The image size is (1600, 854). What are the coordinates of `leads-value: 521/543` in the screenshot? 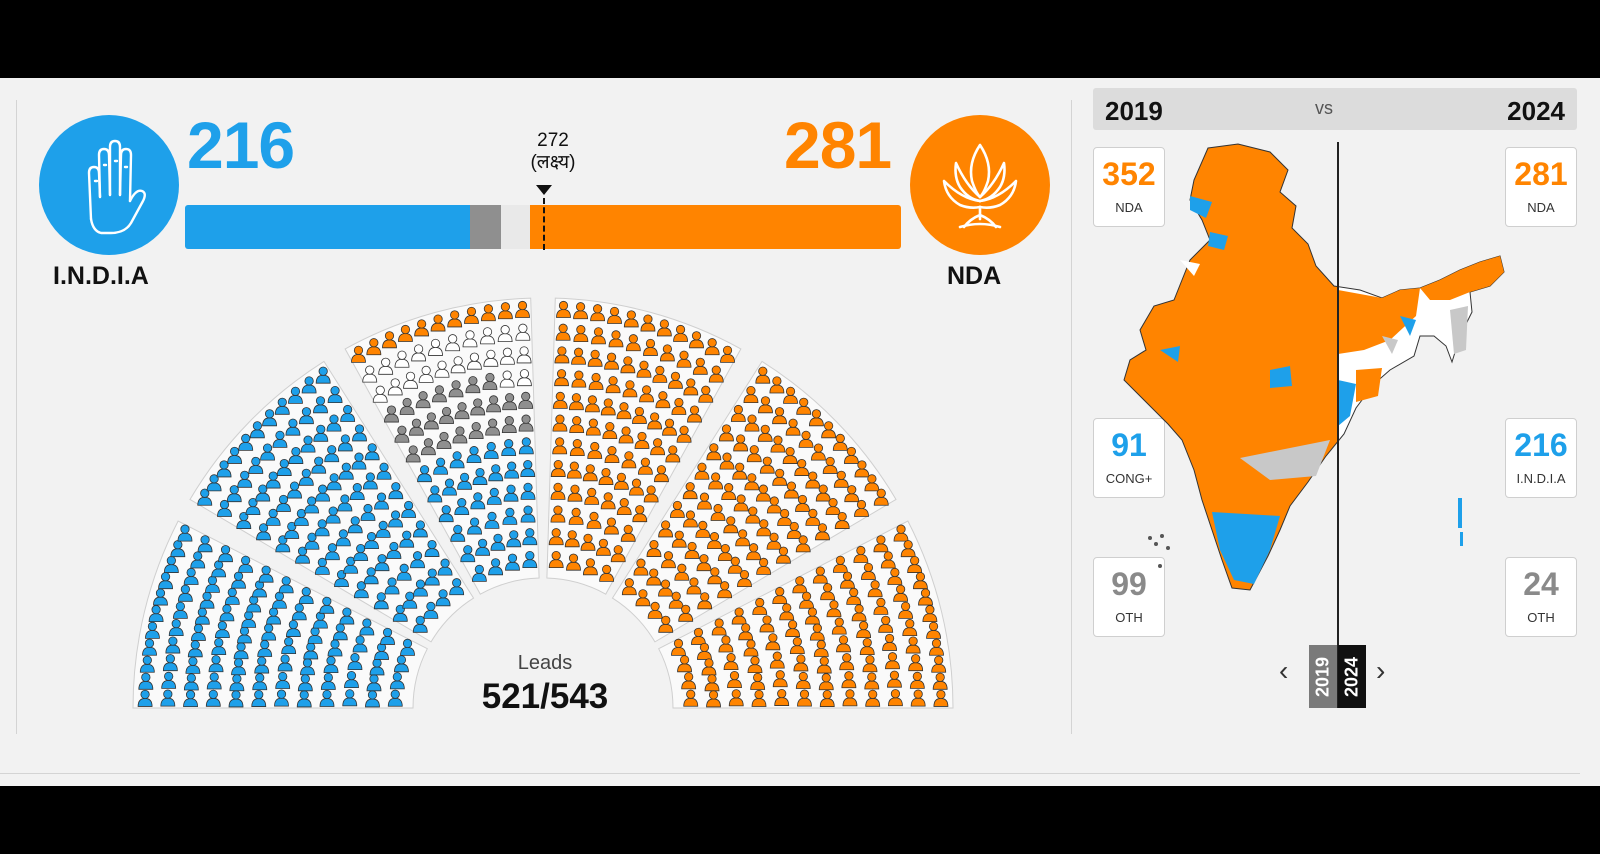 It's located at (545, 696).